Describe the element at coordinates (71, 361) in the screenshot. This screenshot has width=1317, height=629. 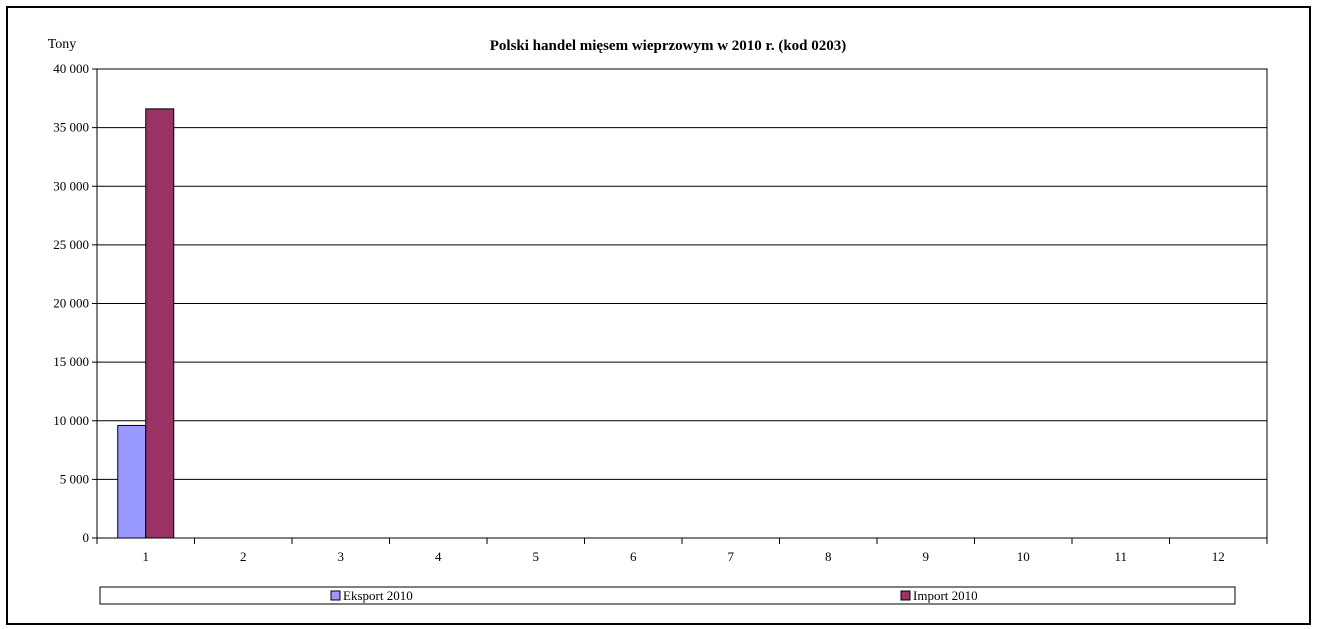
I see `y-tick-label: 15 000` at that location.